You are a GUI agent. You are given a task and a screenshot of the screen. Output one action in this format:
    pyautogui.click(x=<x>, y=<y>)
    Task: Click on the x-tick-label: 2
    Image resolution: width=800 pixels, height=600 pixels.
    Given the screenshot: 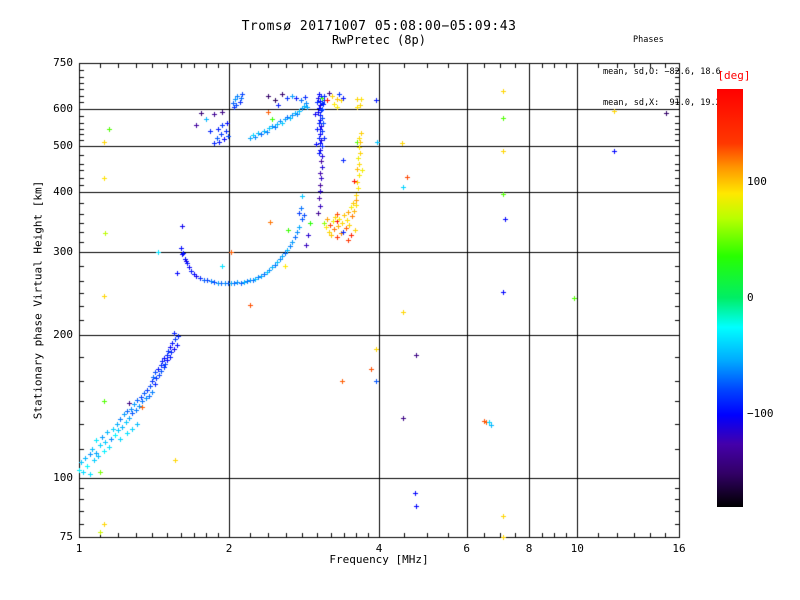 What is the action you would take?
    pyautogui.click(x=229, y=548)
    